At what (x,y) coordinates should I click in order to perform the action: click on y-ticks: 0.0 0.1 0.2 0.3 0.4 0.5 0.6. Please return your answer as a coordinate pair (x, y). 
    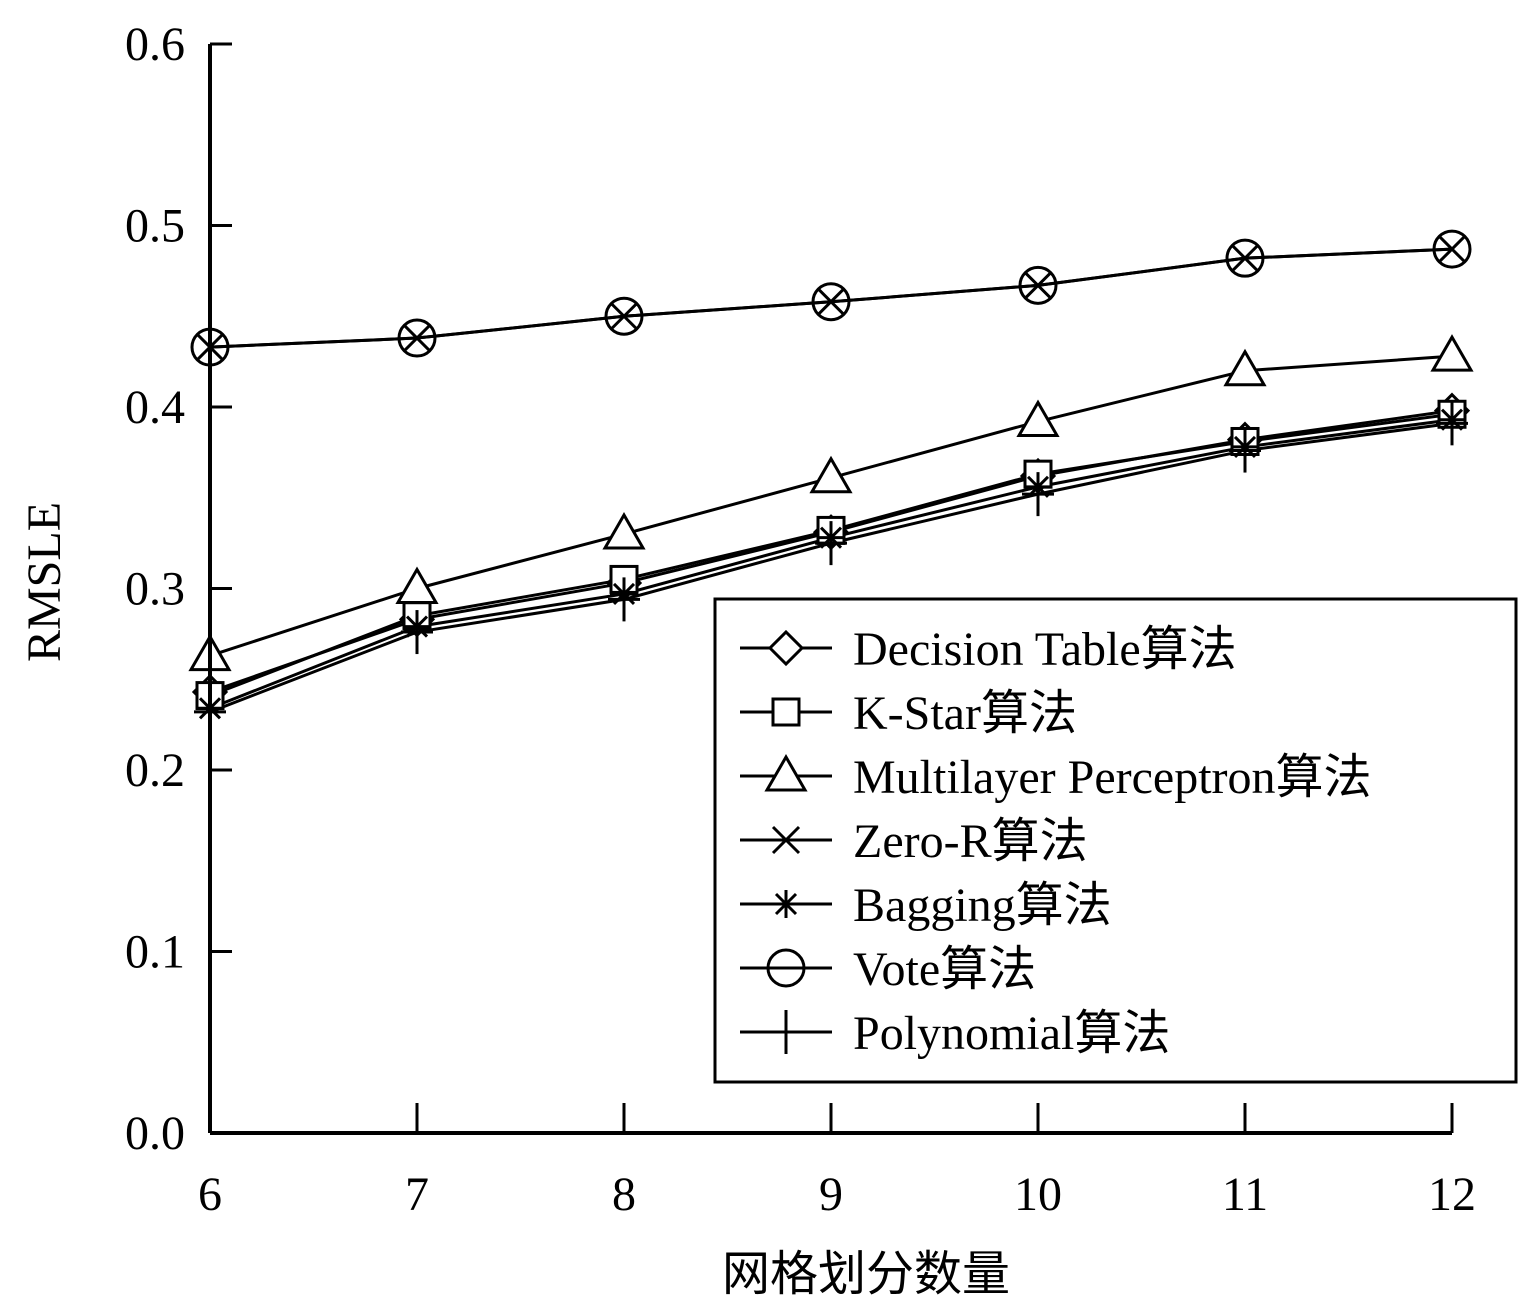
    Looking at the image, I should click on (178, 589).